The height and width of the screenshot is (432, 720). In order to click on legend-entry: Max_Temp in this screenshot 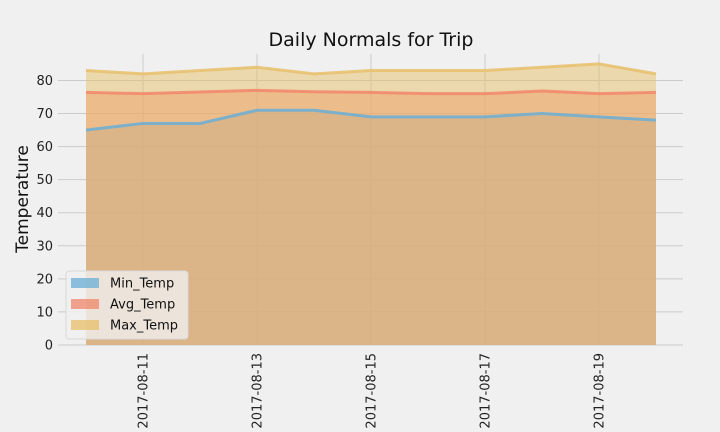, I will do `click(144, 326)`.